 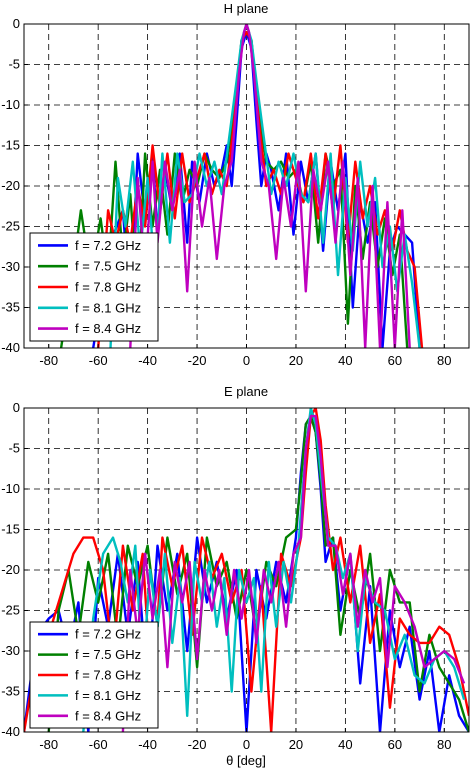 What do you see at coordinates (246, 8) in the screenshot?
I see `chart-title: H plane` at bounding box center [246, 8].